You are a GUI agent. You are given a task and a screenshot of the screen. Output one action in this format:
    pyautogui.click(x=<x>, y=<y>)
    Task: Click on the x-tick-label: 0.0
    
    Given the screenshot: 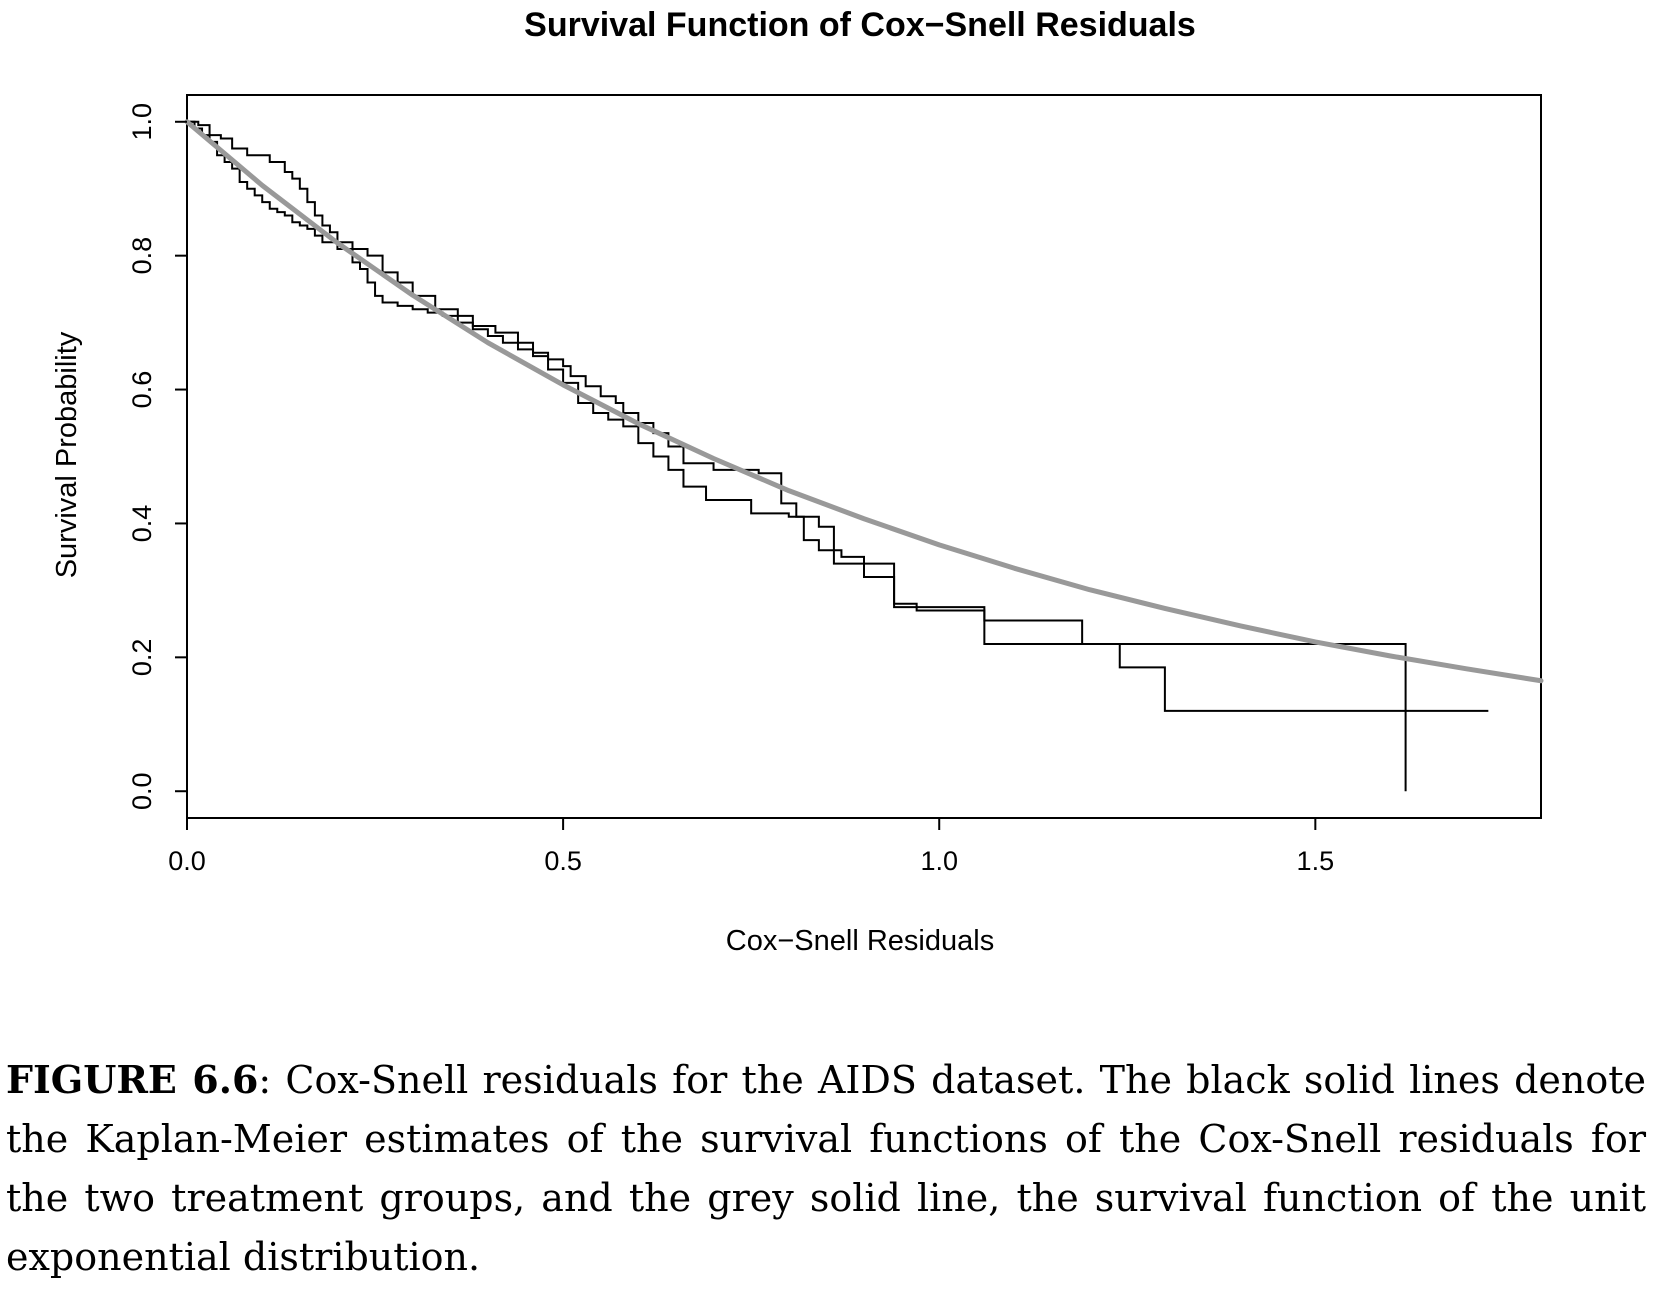 What is the action you would take?
    pyautogui.click(x=187, y=861)
    